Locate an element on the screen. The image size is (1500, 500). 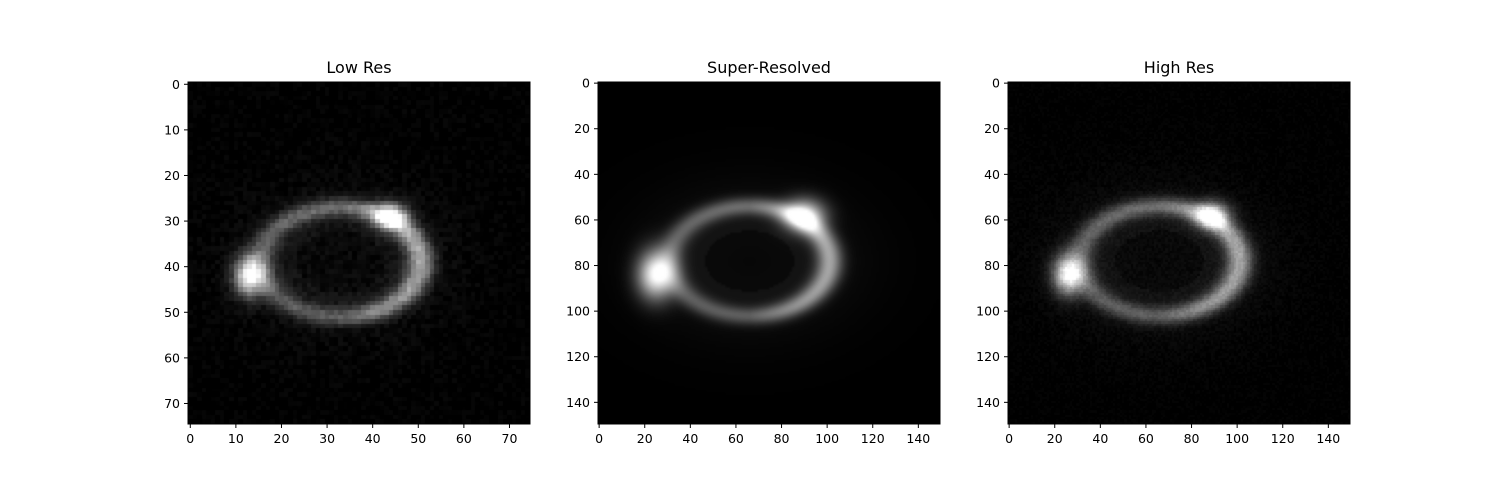
y-tick-label: 10 is located at coordinates (172, 129).